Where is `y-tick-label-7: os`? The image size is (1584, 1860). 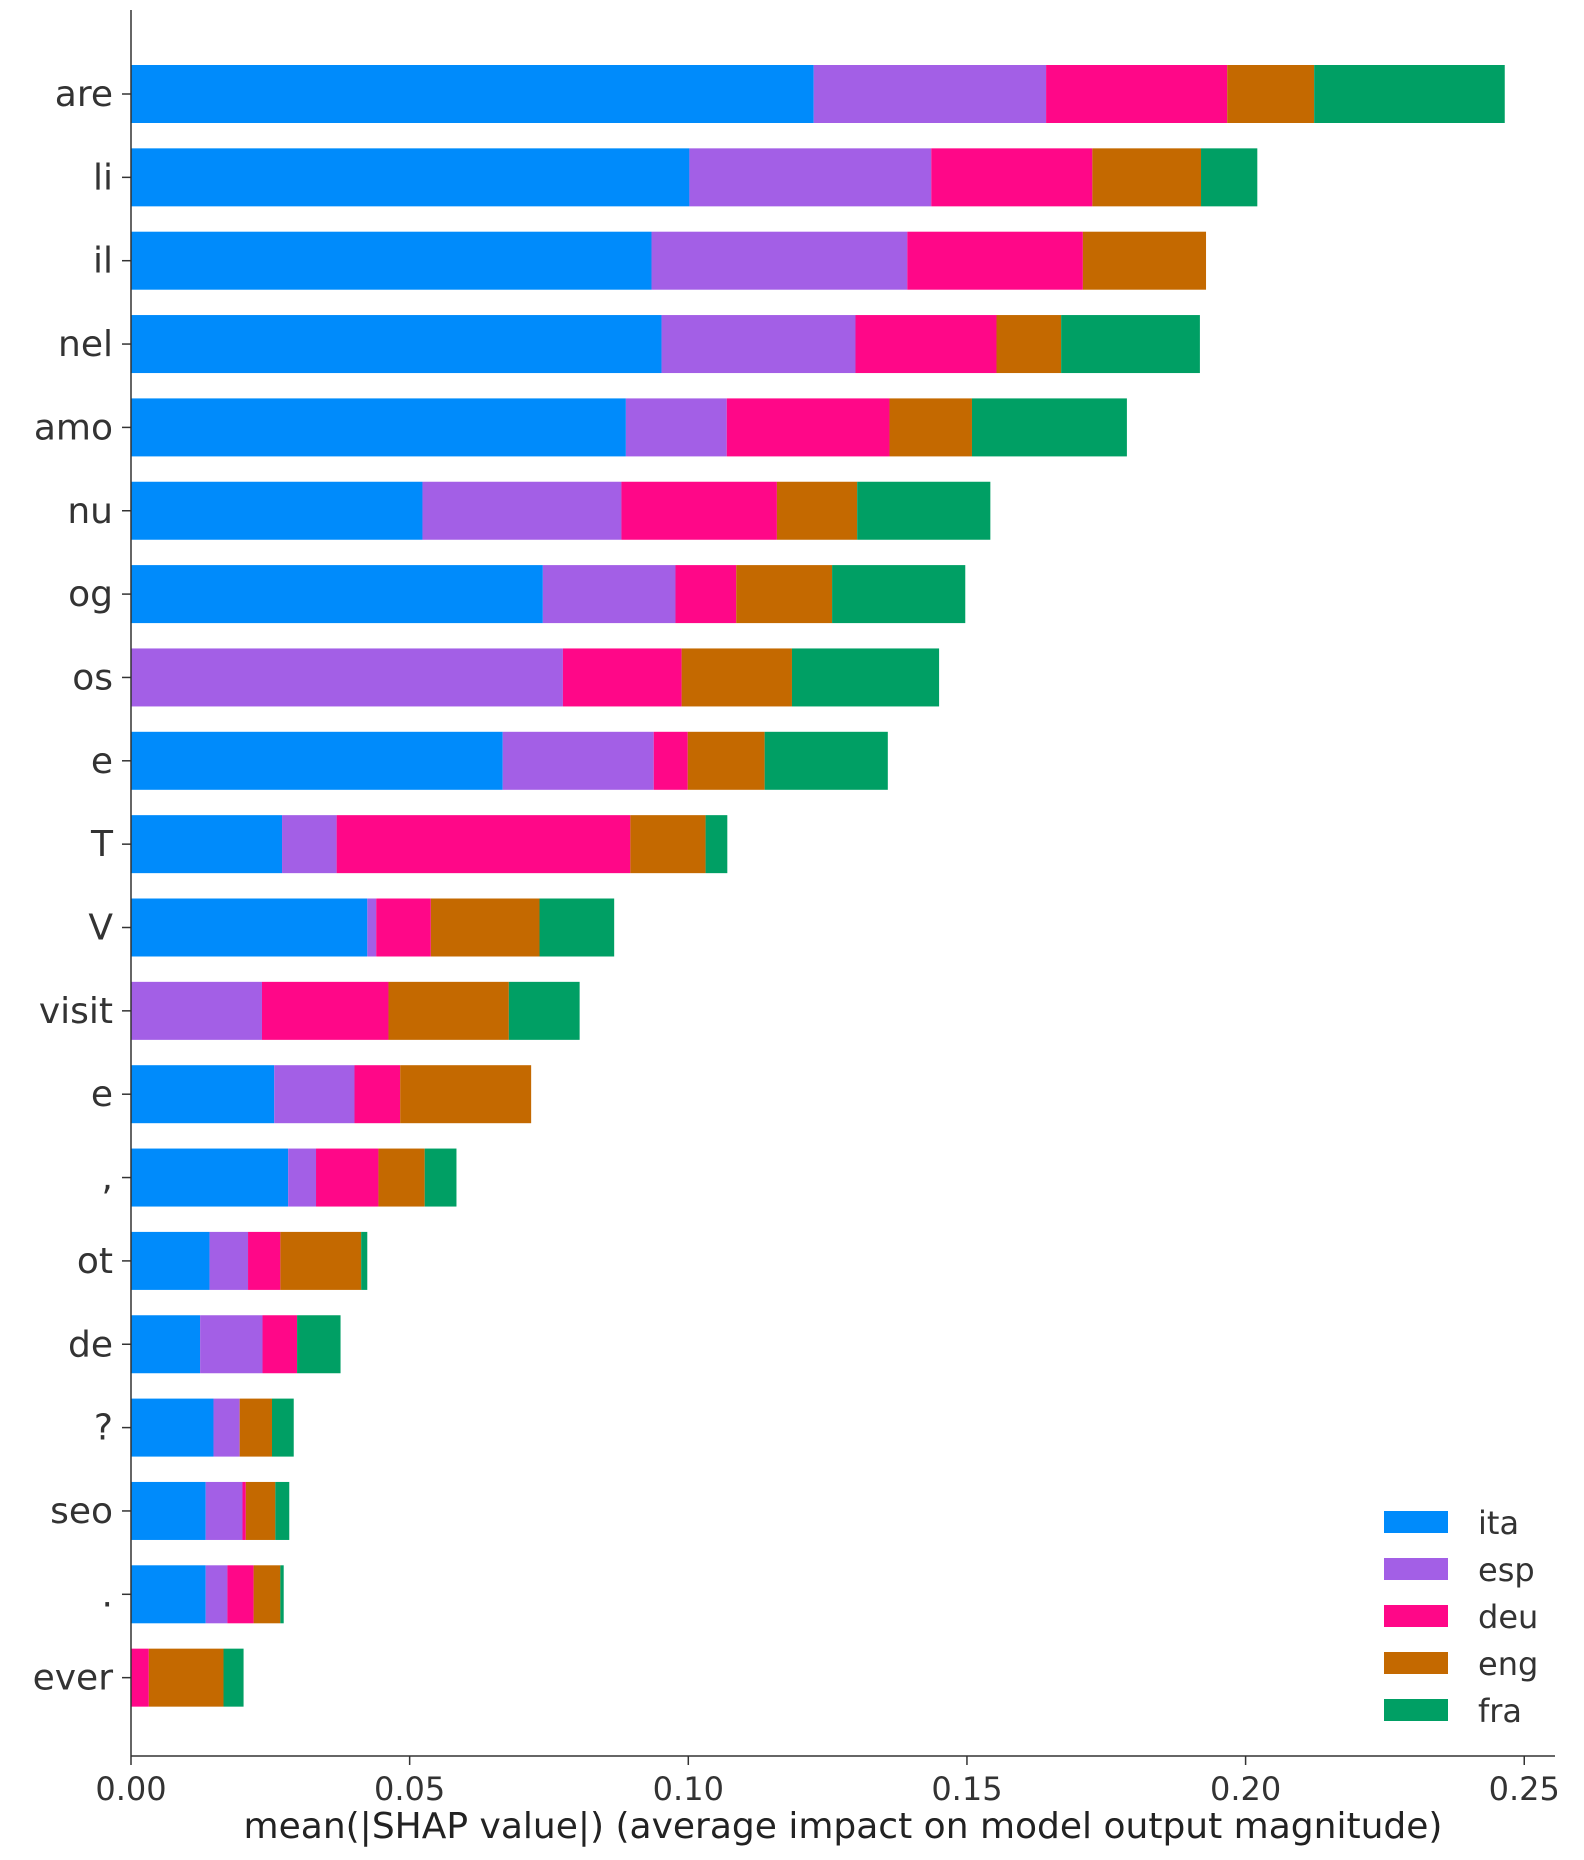 y-tick-label-7: os is located at coordinates (92, 677).